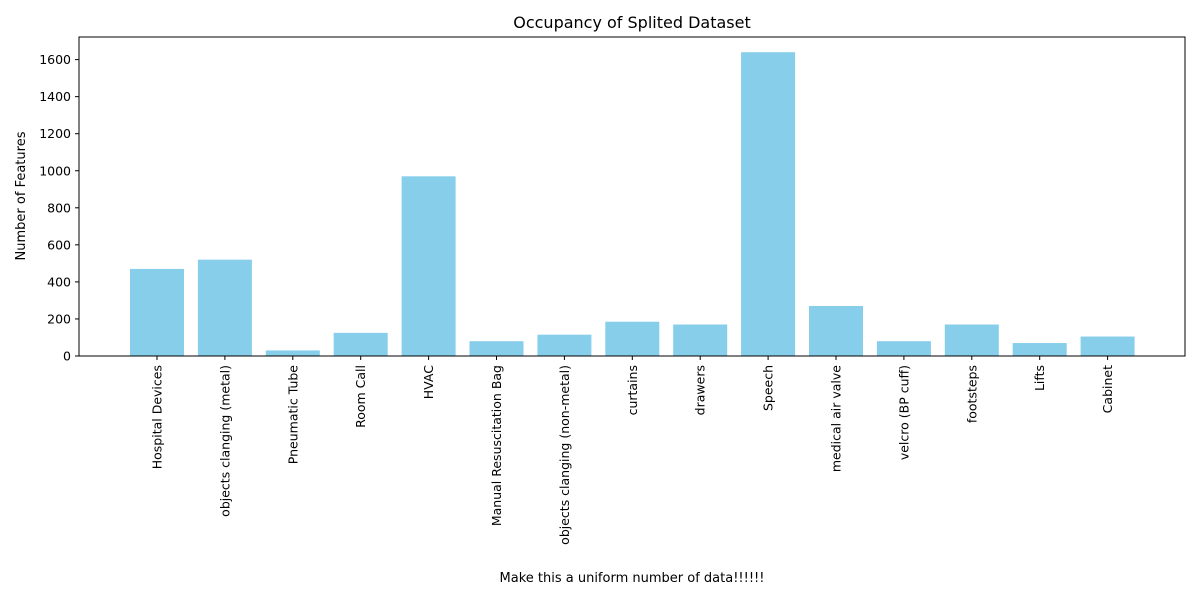 The width and height of the screenshot is (1200, 604). What do you see at coordinates (632, 578) in the screenshot?
I see `x-axis-label: Make this a uniform number of data!!!!!!` at bounding box center [632, 578].